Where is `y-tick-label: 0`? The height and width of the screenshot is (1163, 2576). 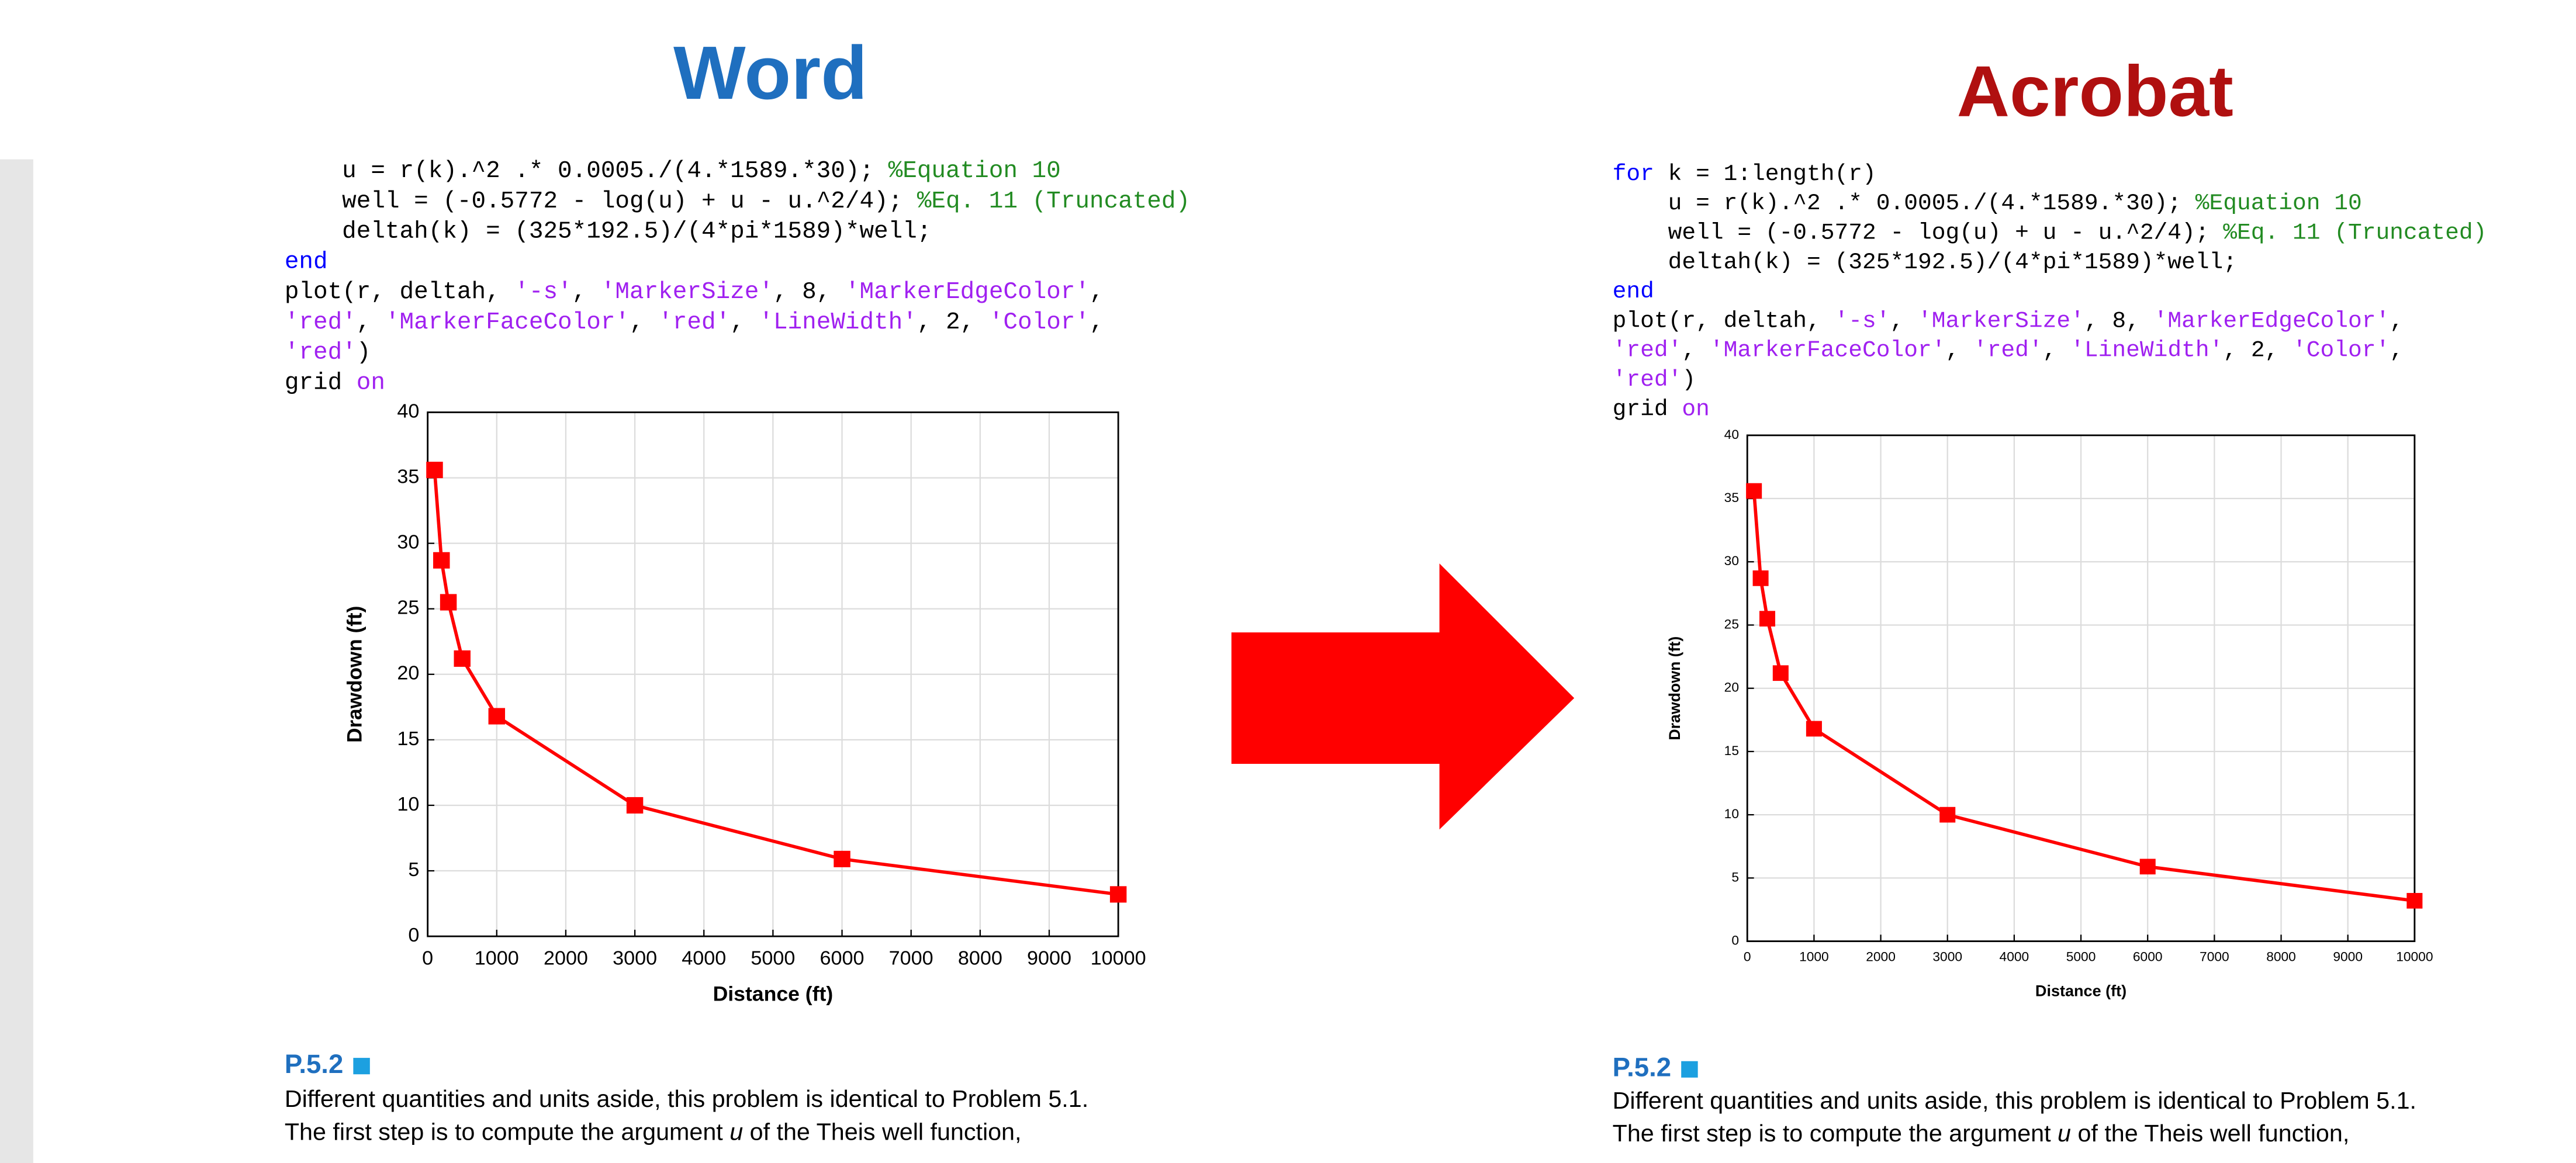 y-tick-label: 0 is located at coordinates (413, 935).